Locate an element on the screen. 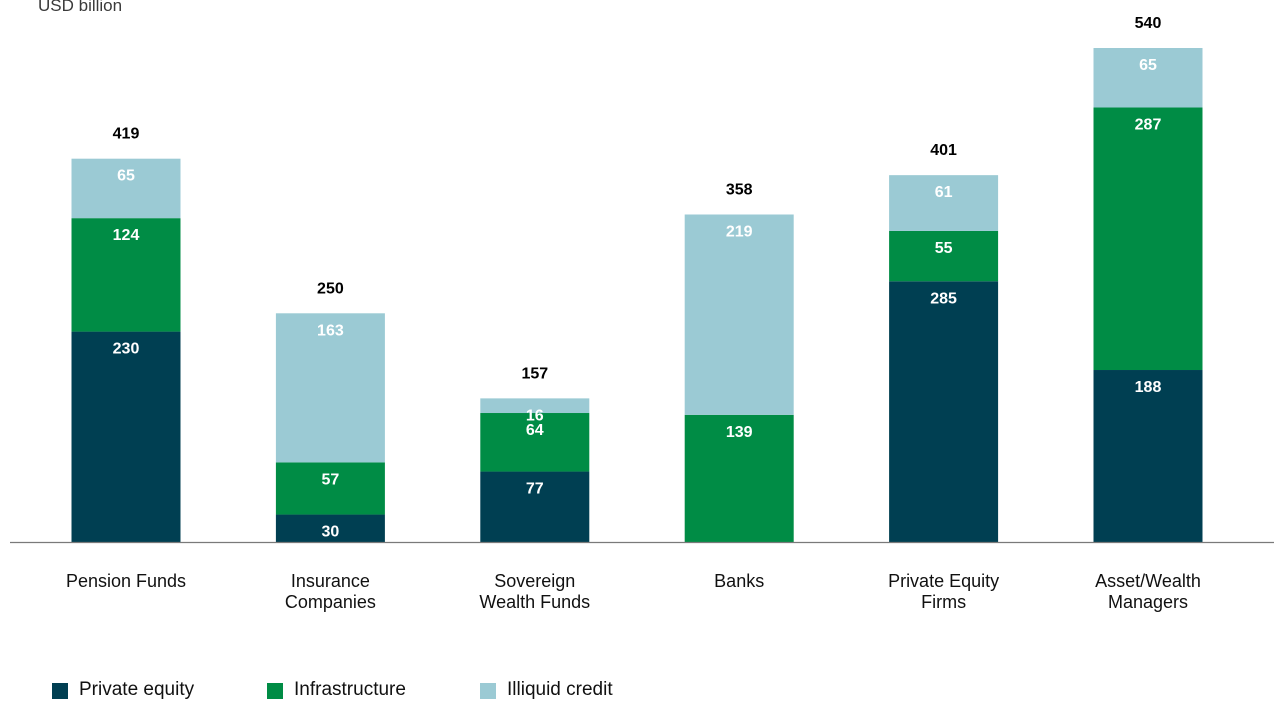 This screenshot has width=1274, height=704. segment-value-label: 61 is located at coordinates (944, 192).